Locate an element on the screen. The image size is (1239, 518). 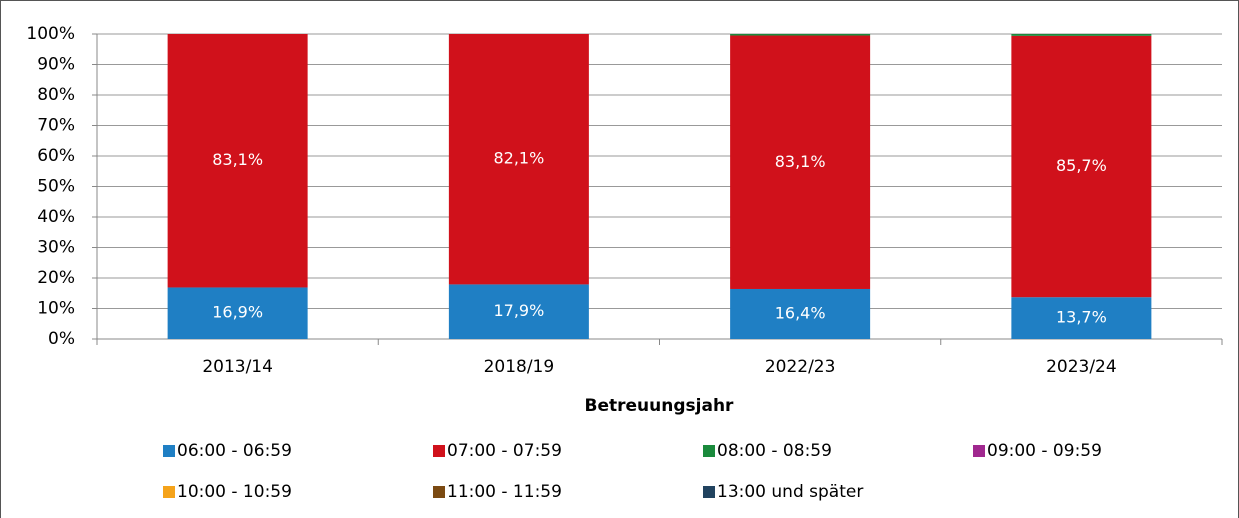
legend-label: 10:00 - 10:59 is located at coordinates (234, 492).